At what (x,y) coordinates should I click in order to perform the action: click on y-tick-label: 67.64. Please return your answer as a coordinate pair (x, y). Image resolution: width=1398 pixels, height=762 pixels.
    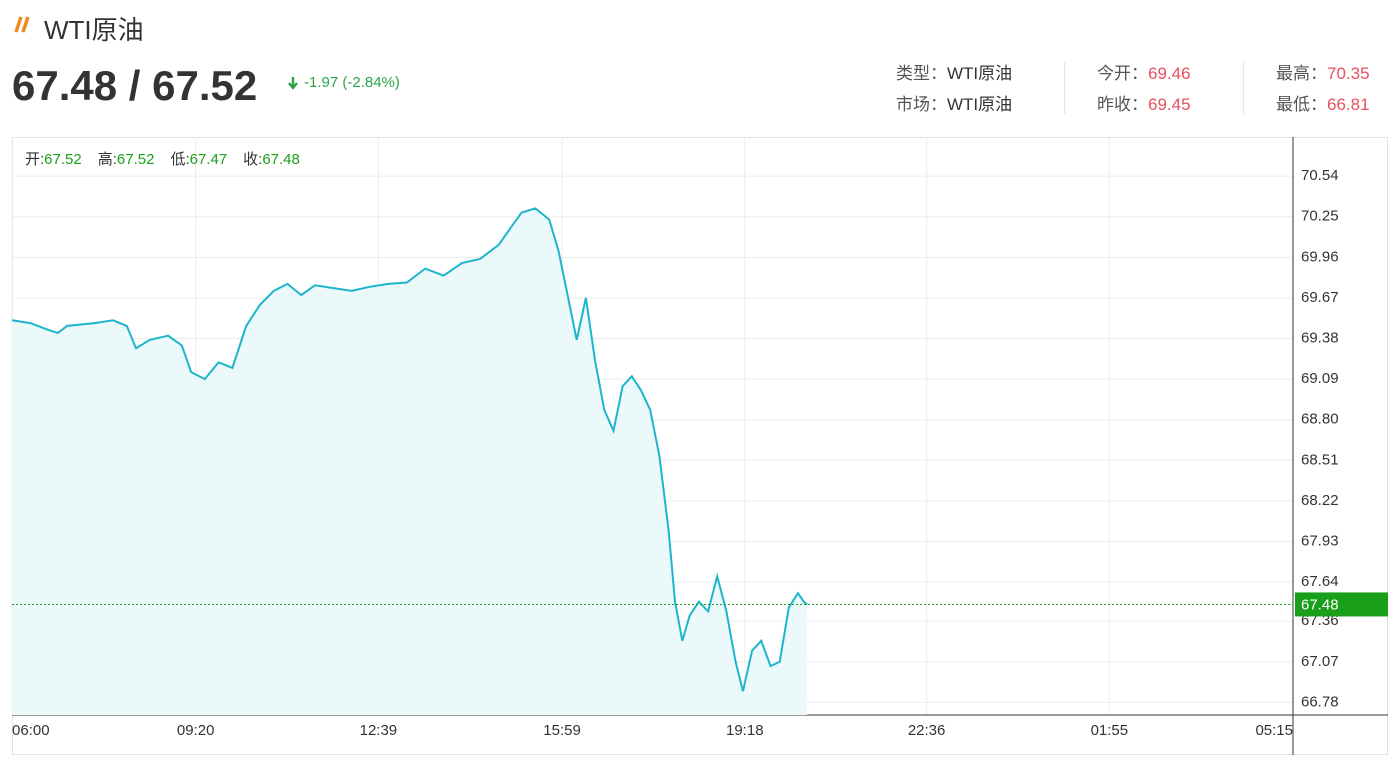
    Looking at the image, I should click on (1320, 581).